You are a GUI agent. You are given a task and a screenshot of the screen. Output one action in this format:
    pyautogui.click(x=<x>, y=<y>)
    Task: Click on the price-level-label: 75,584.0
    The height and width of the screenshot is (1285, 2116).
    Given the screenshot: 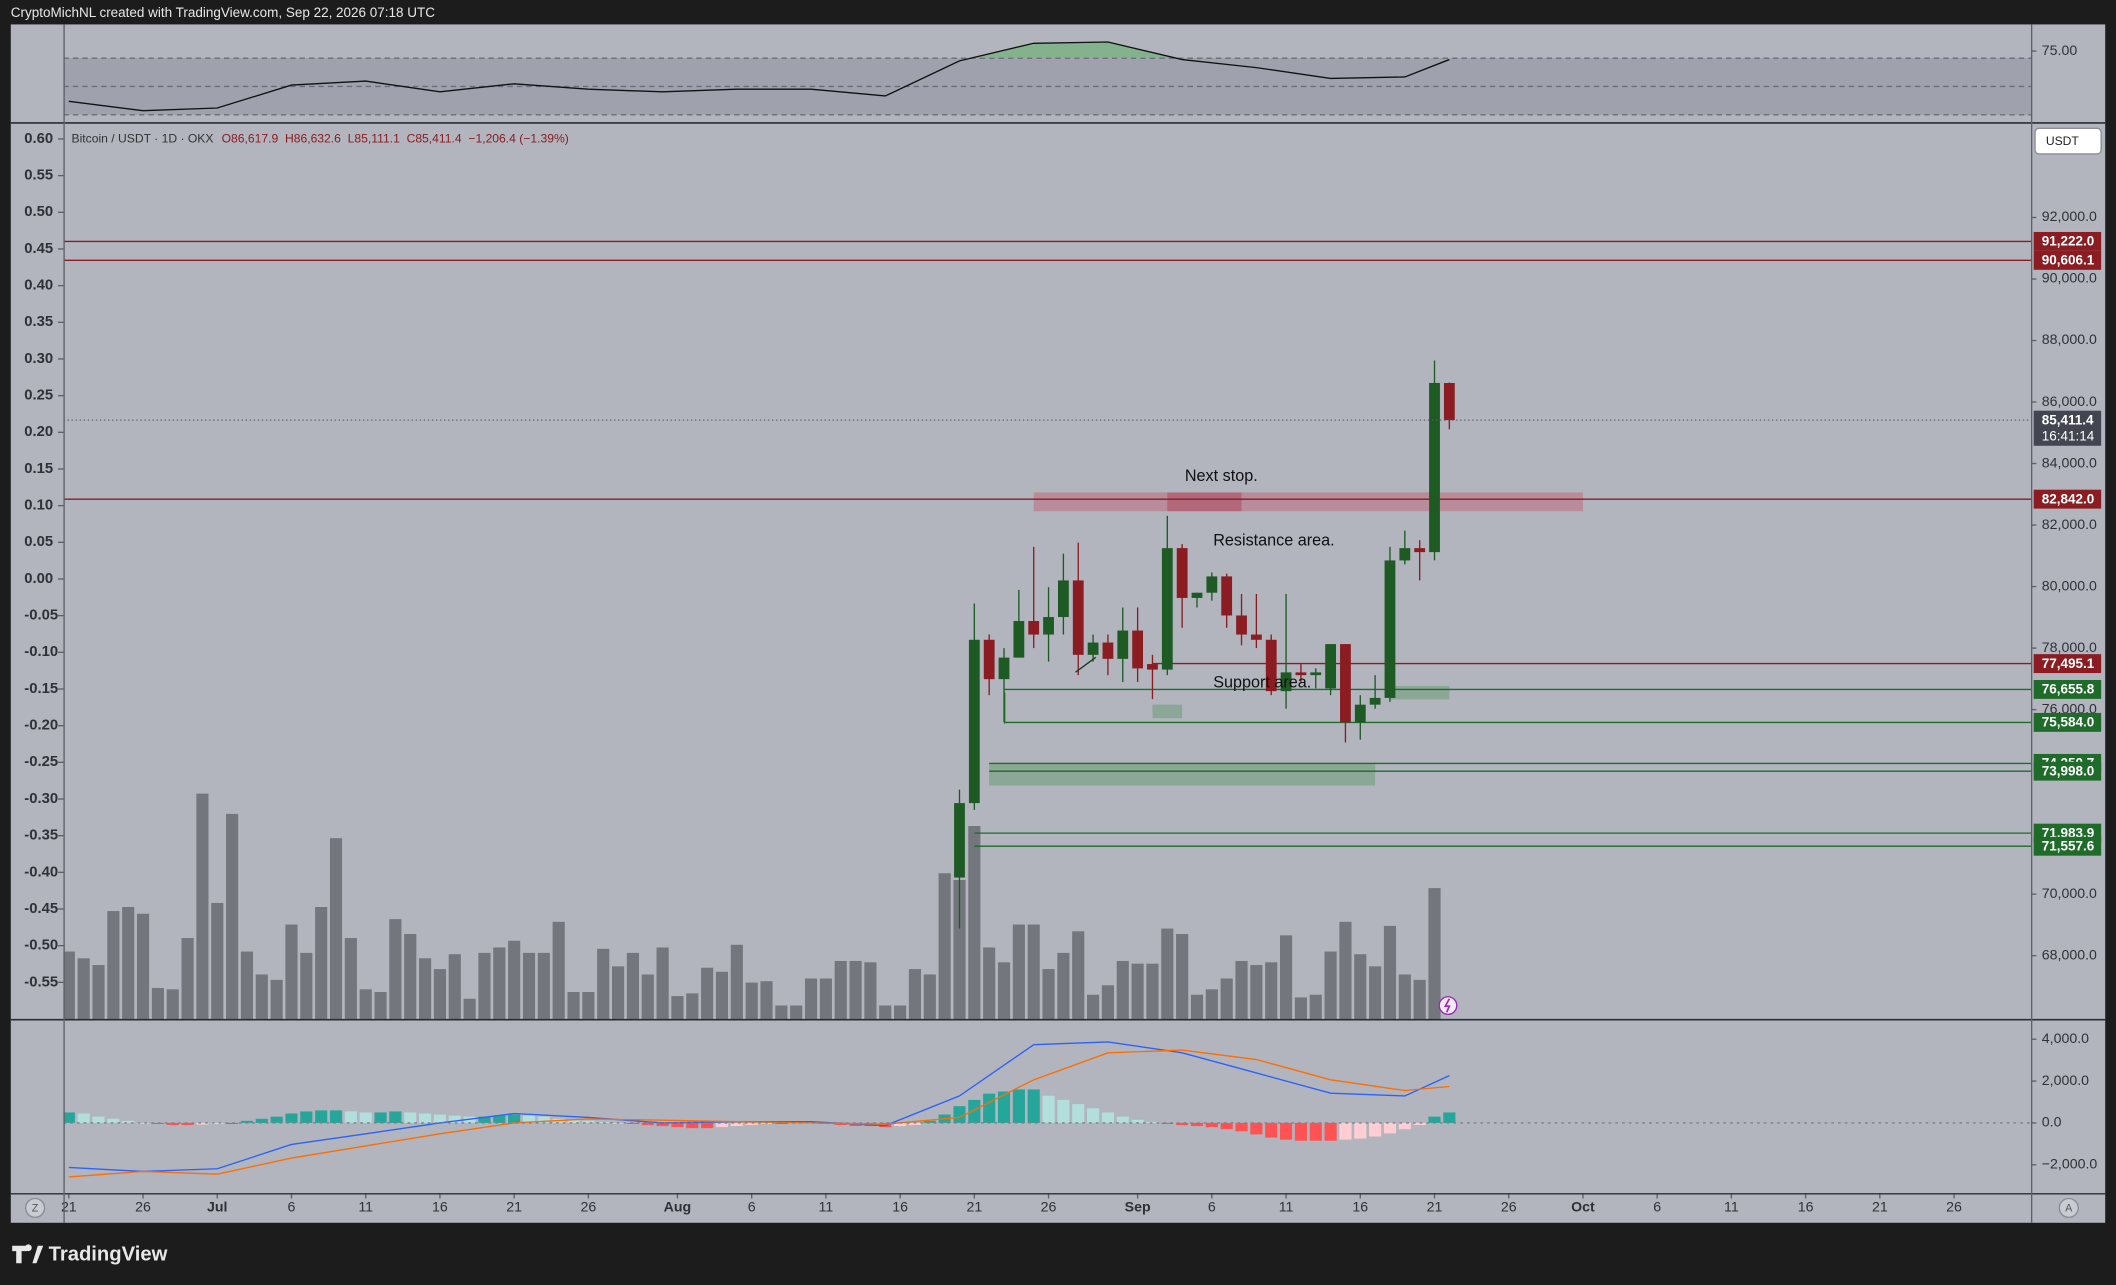 What is the action you would take?
    pyautogui.click(x=2068, y=722)
    